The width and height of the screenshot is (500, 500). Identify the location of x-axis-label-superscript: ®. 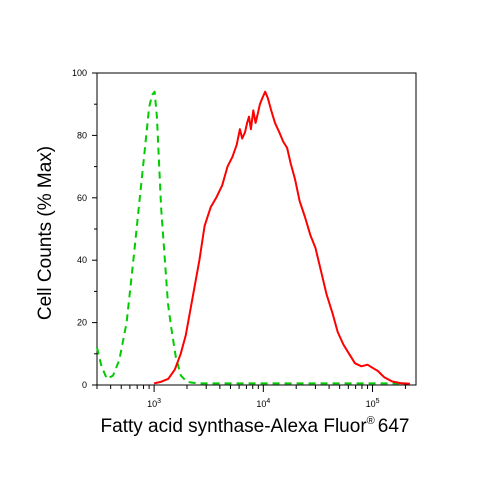
(371, 421).